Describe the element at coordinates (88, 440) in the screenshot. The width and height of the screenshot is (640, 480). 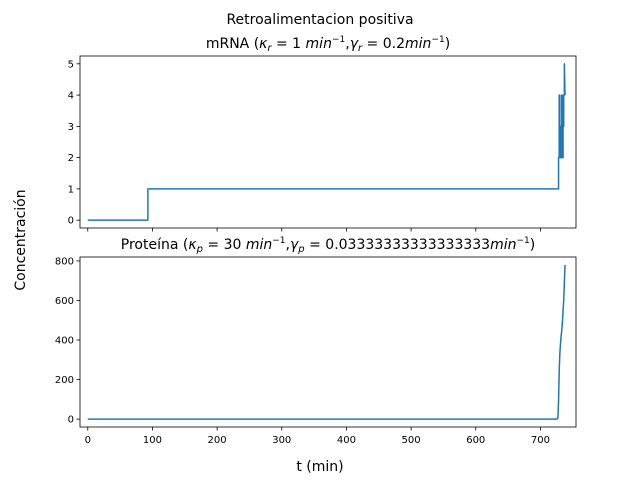
I see `x-tick-label-proteina-0: 0` at that location.